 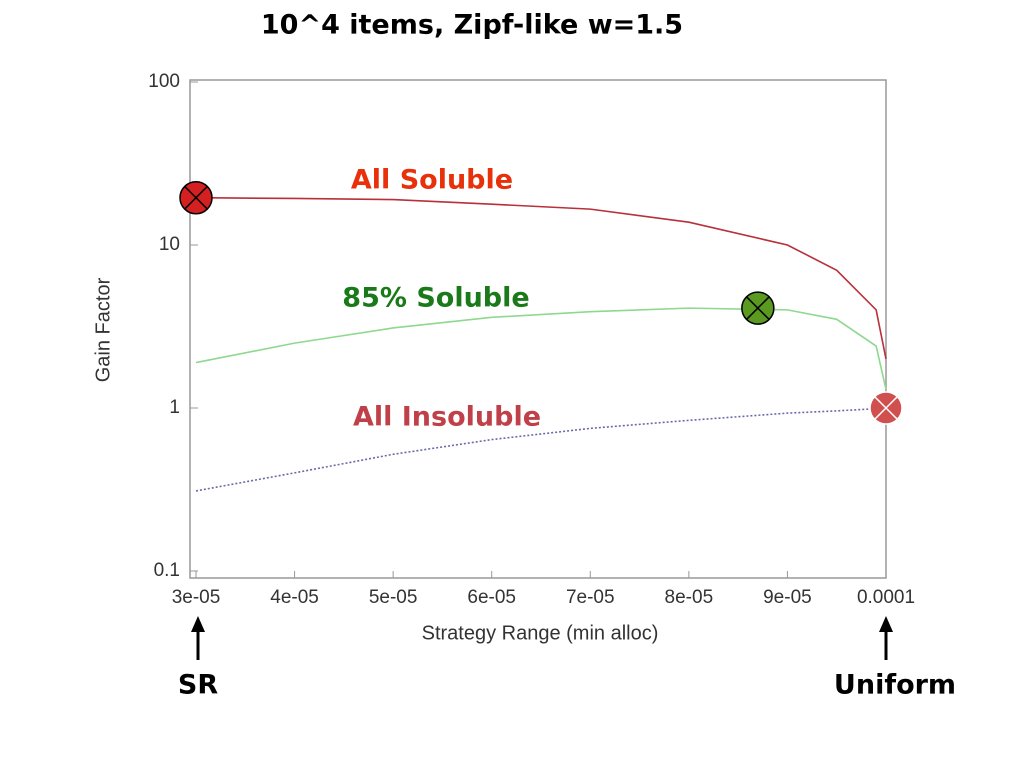 What do you see at coordinates (174, 407) in the screenshot?
I see `y-tick-label: 1` at bounding box center [174, 407].